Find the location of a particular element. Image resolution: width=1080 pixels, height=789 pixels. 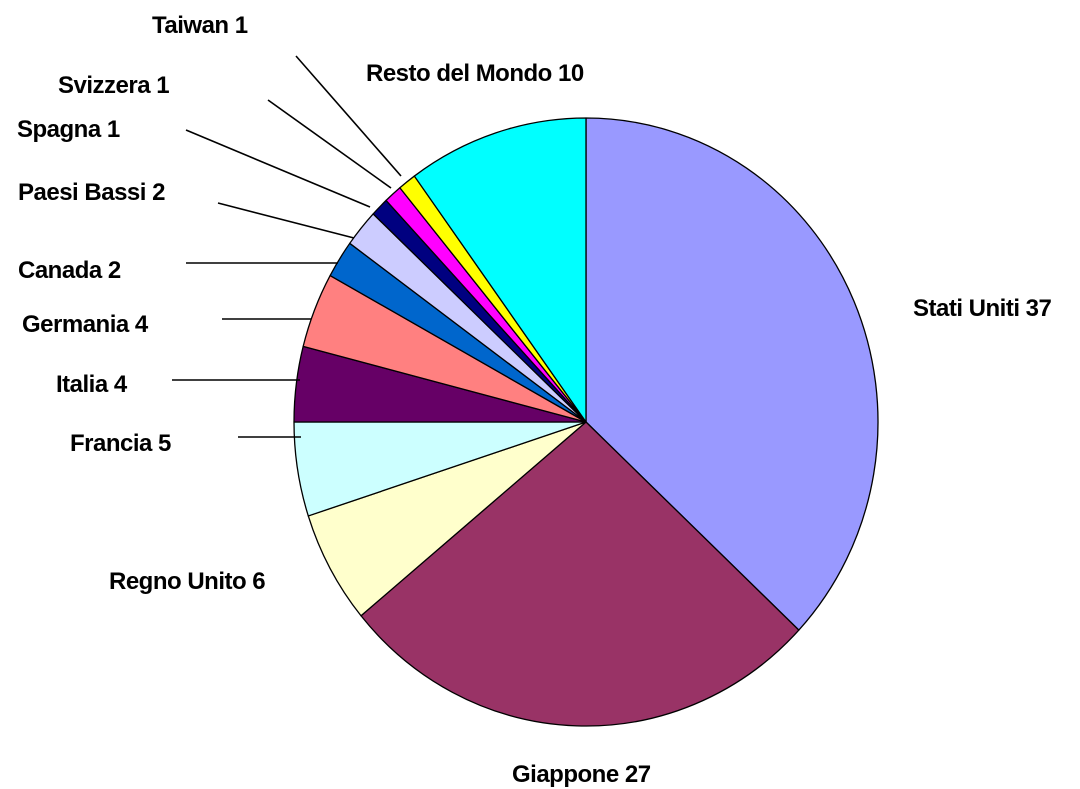

slice-label-regno-unito: Regno Unito 6 is located at coordinates (187, 581).